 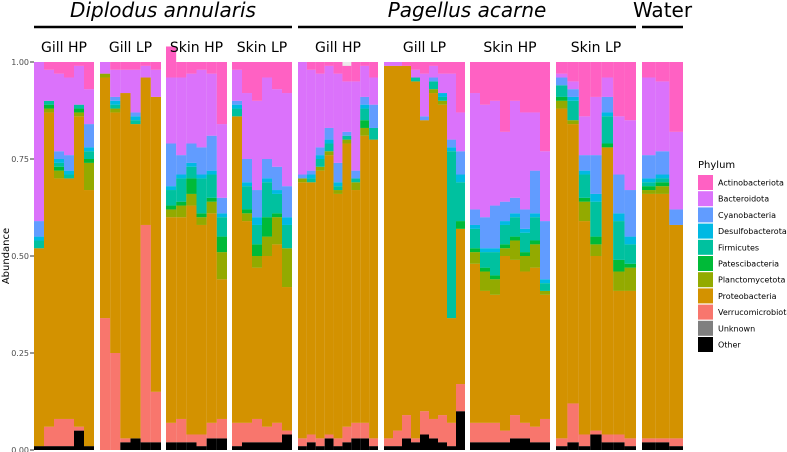 What do you see at coordinates (743, 199) in the screenshot?
I see `legend-label: Bacteroidota` at bounding box center [743, 199].